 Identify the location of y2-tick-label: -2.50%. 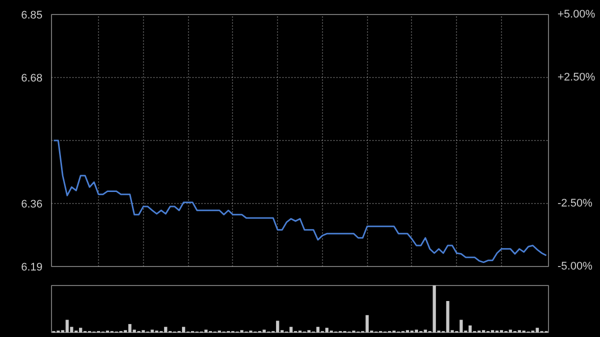
(575, 204).